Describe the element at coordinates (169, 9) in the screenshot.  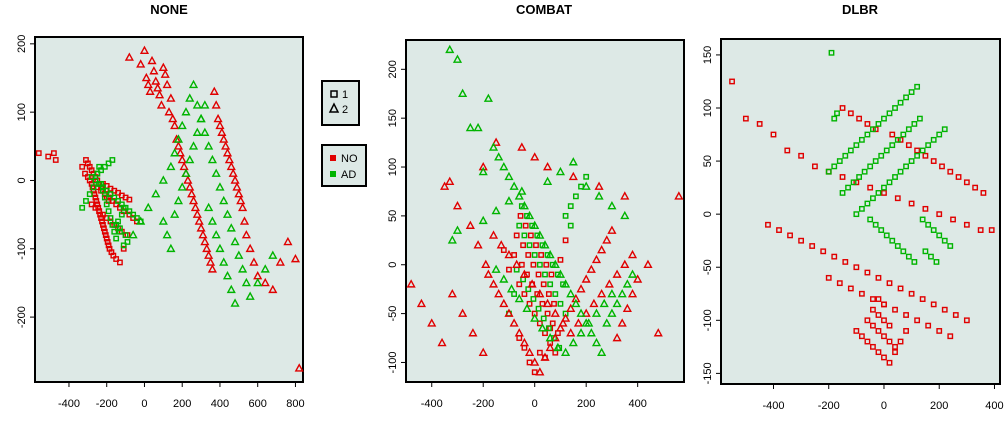
I see `chart-title: NONE` at that location.